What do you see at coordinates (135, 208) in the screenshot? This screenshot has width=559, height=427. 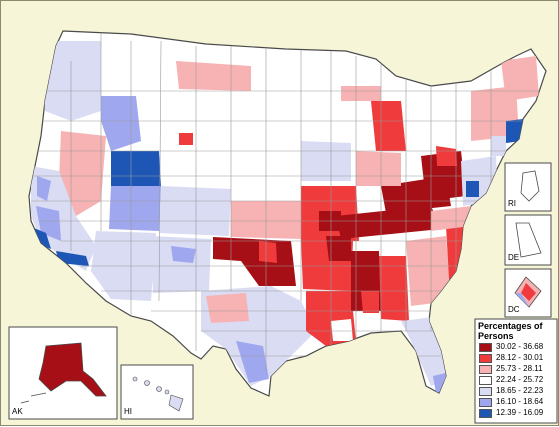 I see `region-utah-south` at bounding box center [135, 208].